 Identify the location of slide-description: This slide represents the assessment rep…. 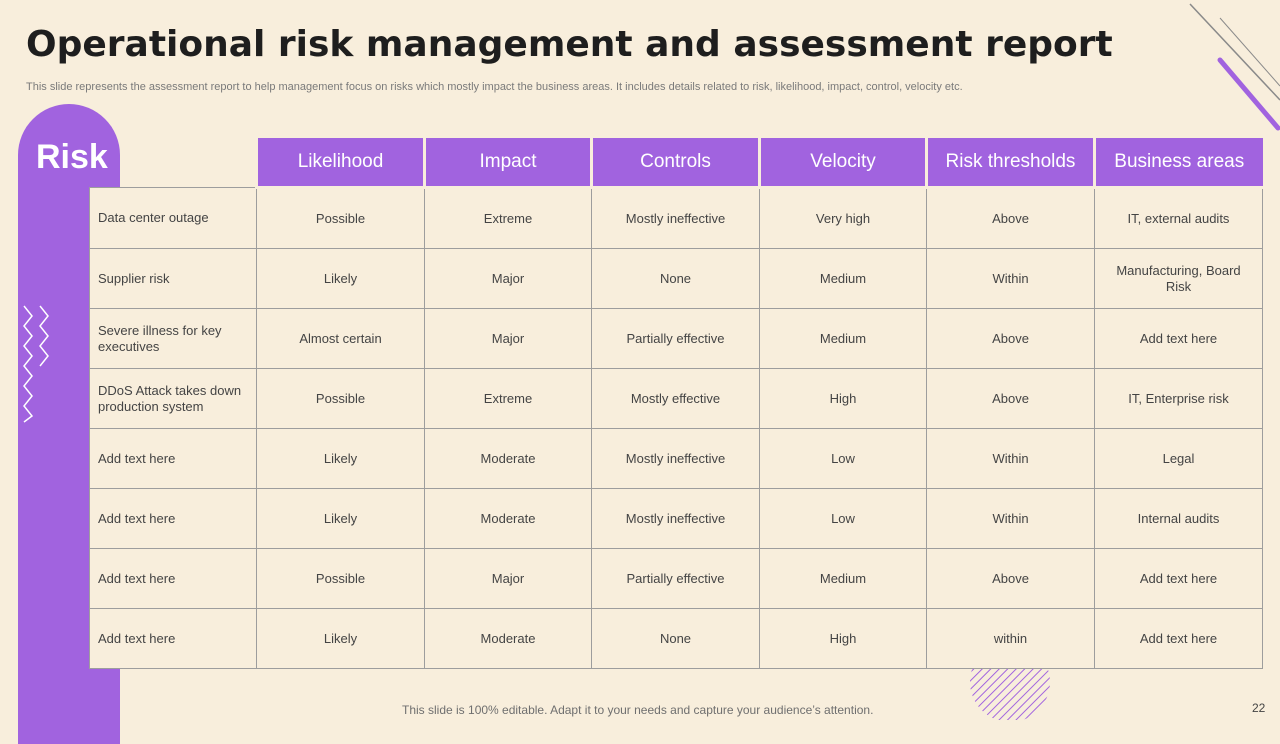
(494, 87).